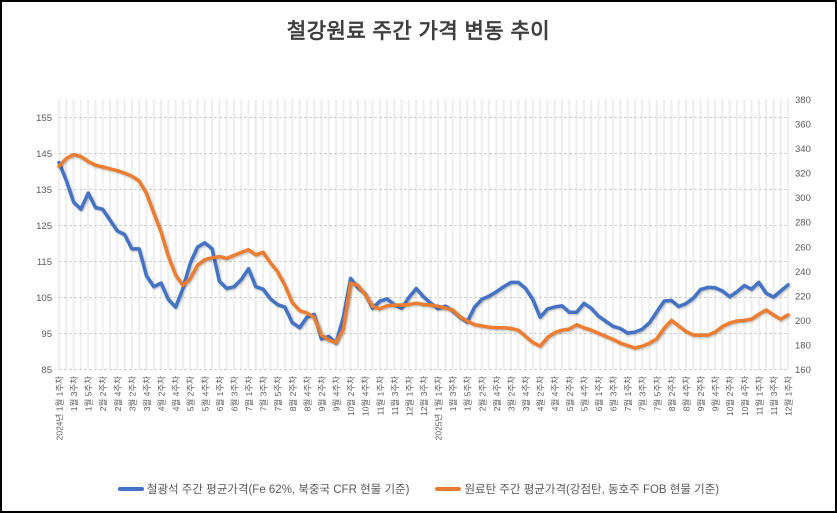  I want to click on coking-coal-line-swatch, so click(448, 489).